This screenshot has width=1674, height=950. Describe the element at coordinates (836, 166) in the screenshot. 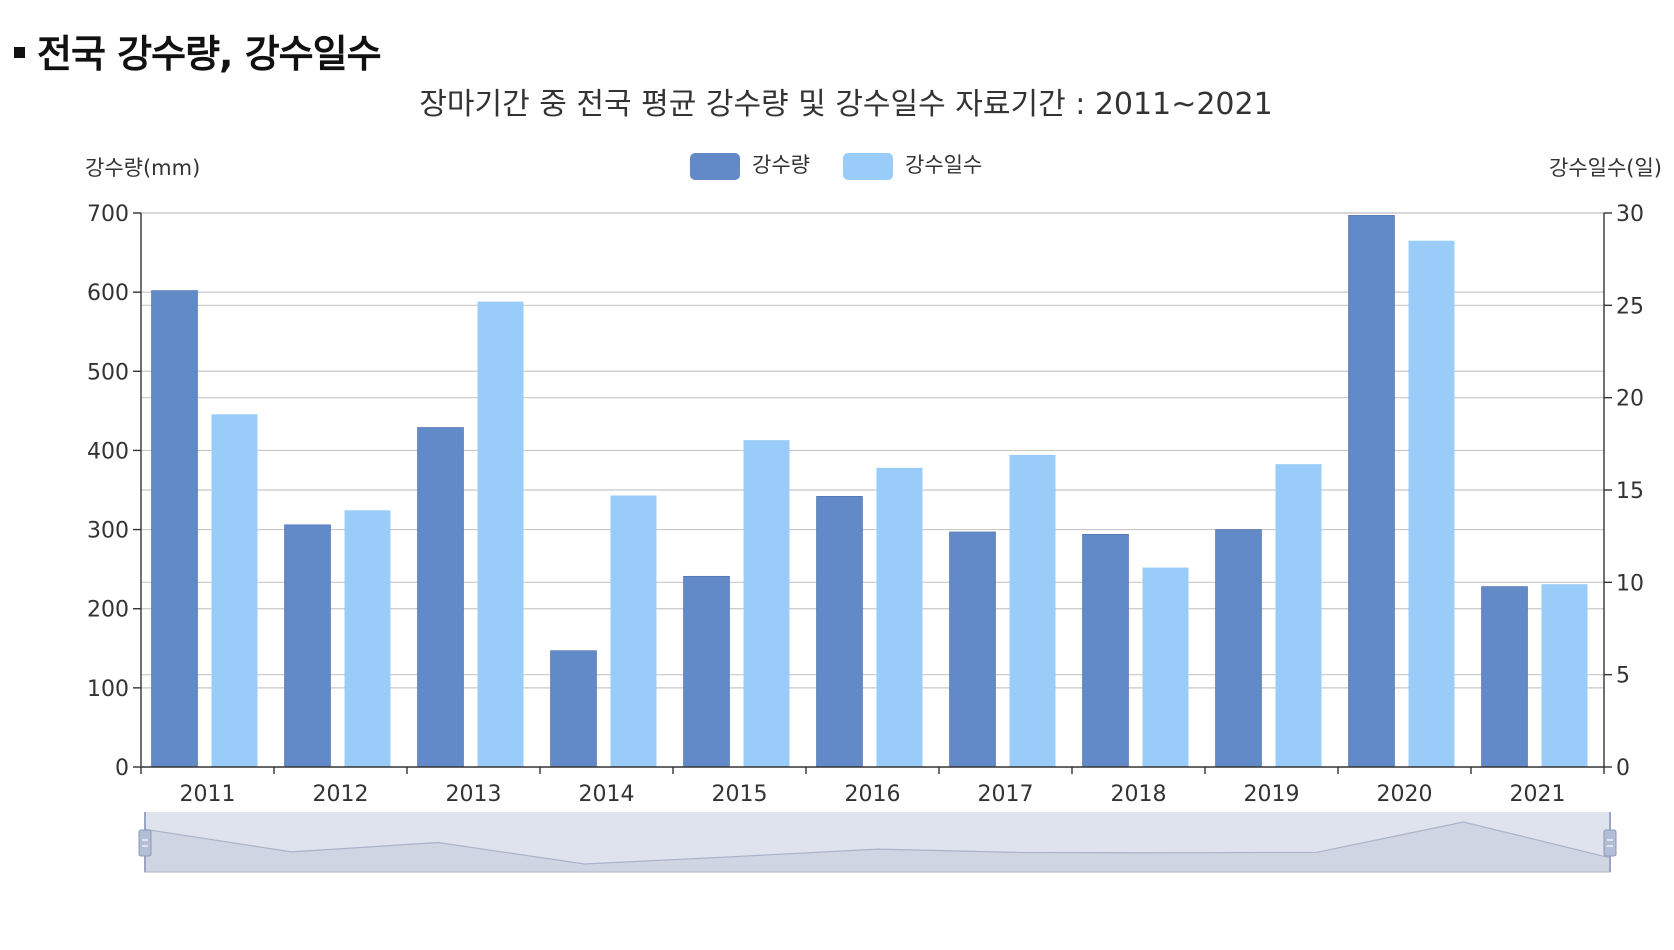

I see `legend: 강수량 강수일수` at that location.